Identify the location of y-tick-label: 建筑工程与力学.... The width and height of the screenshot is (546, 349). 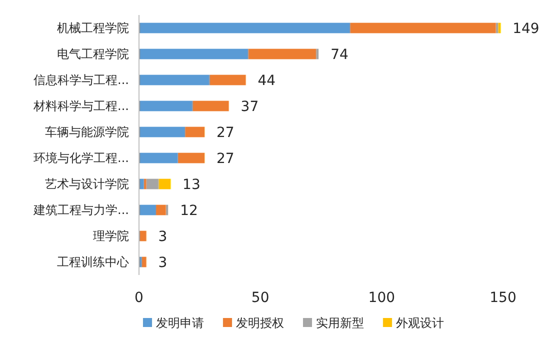
(80, 210).